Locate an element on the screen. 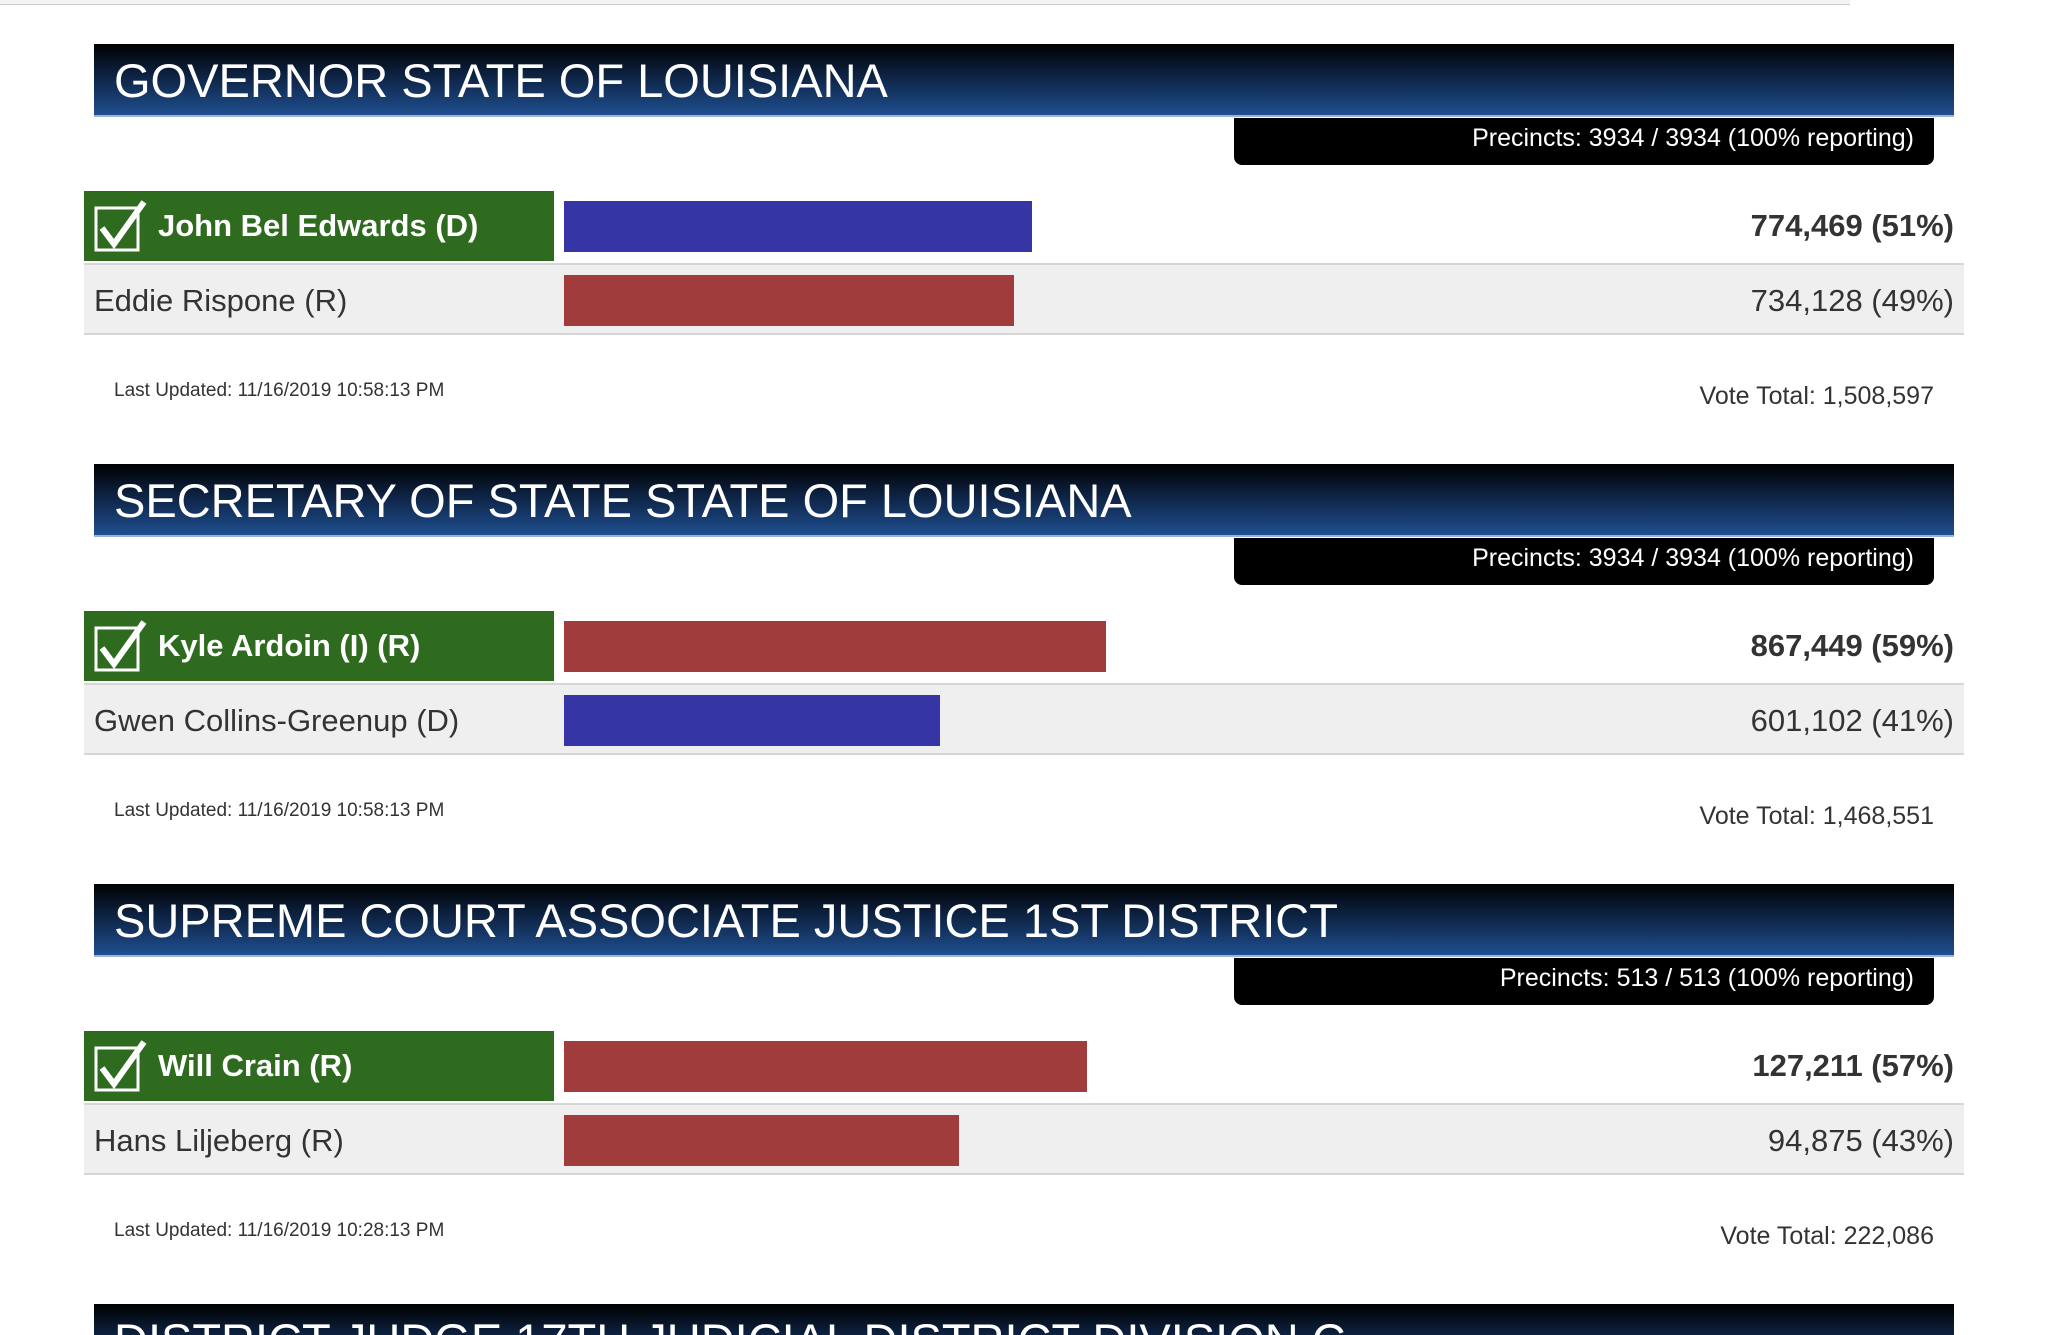  candidate-name: Hans Liljeberg (R) is located at coordinates (219, 1140).